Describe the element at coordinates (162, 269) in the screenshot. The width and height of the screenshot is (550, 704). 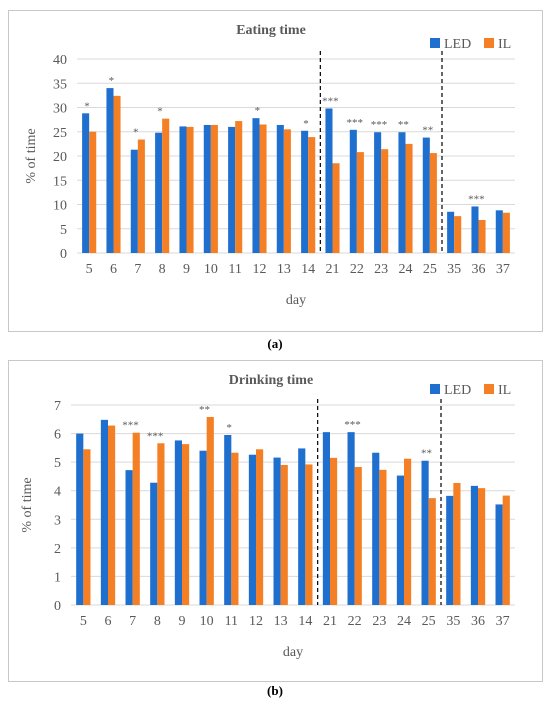
I see `x-tick-label: 8` at that location.